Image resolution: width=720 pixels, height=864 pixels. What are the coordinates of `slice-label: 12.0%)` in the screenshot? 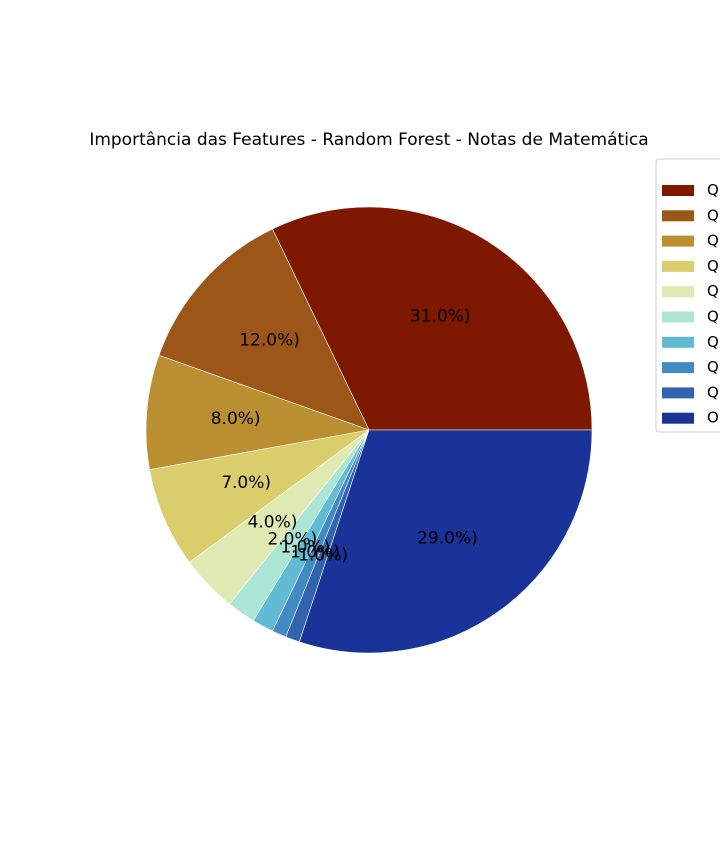 It's located at (269, 341).